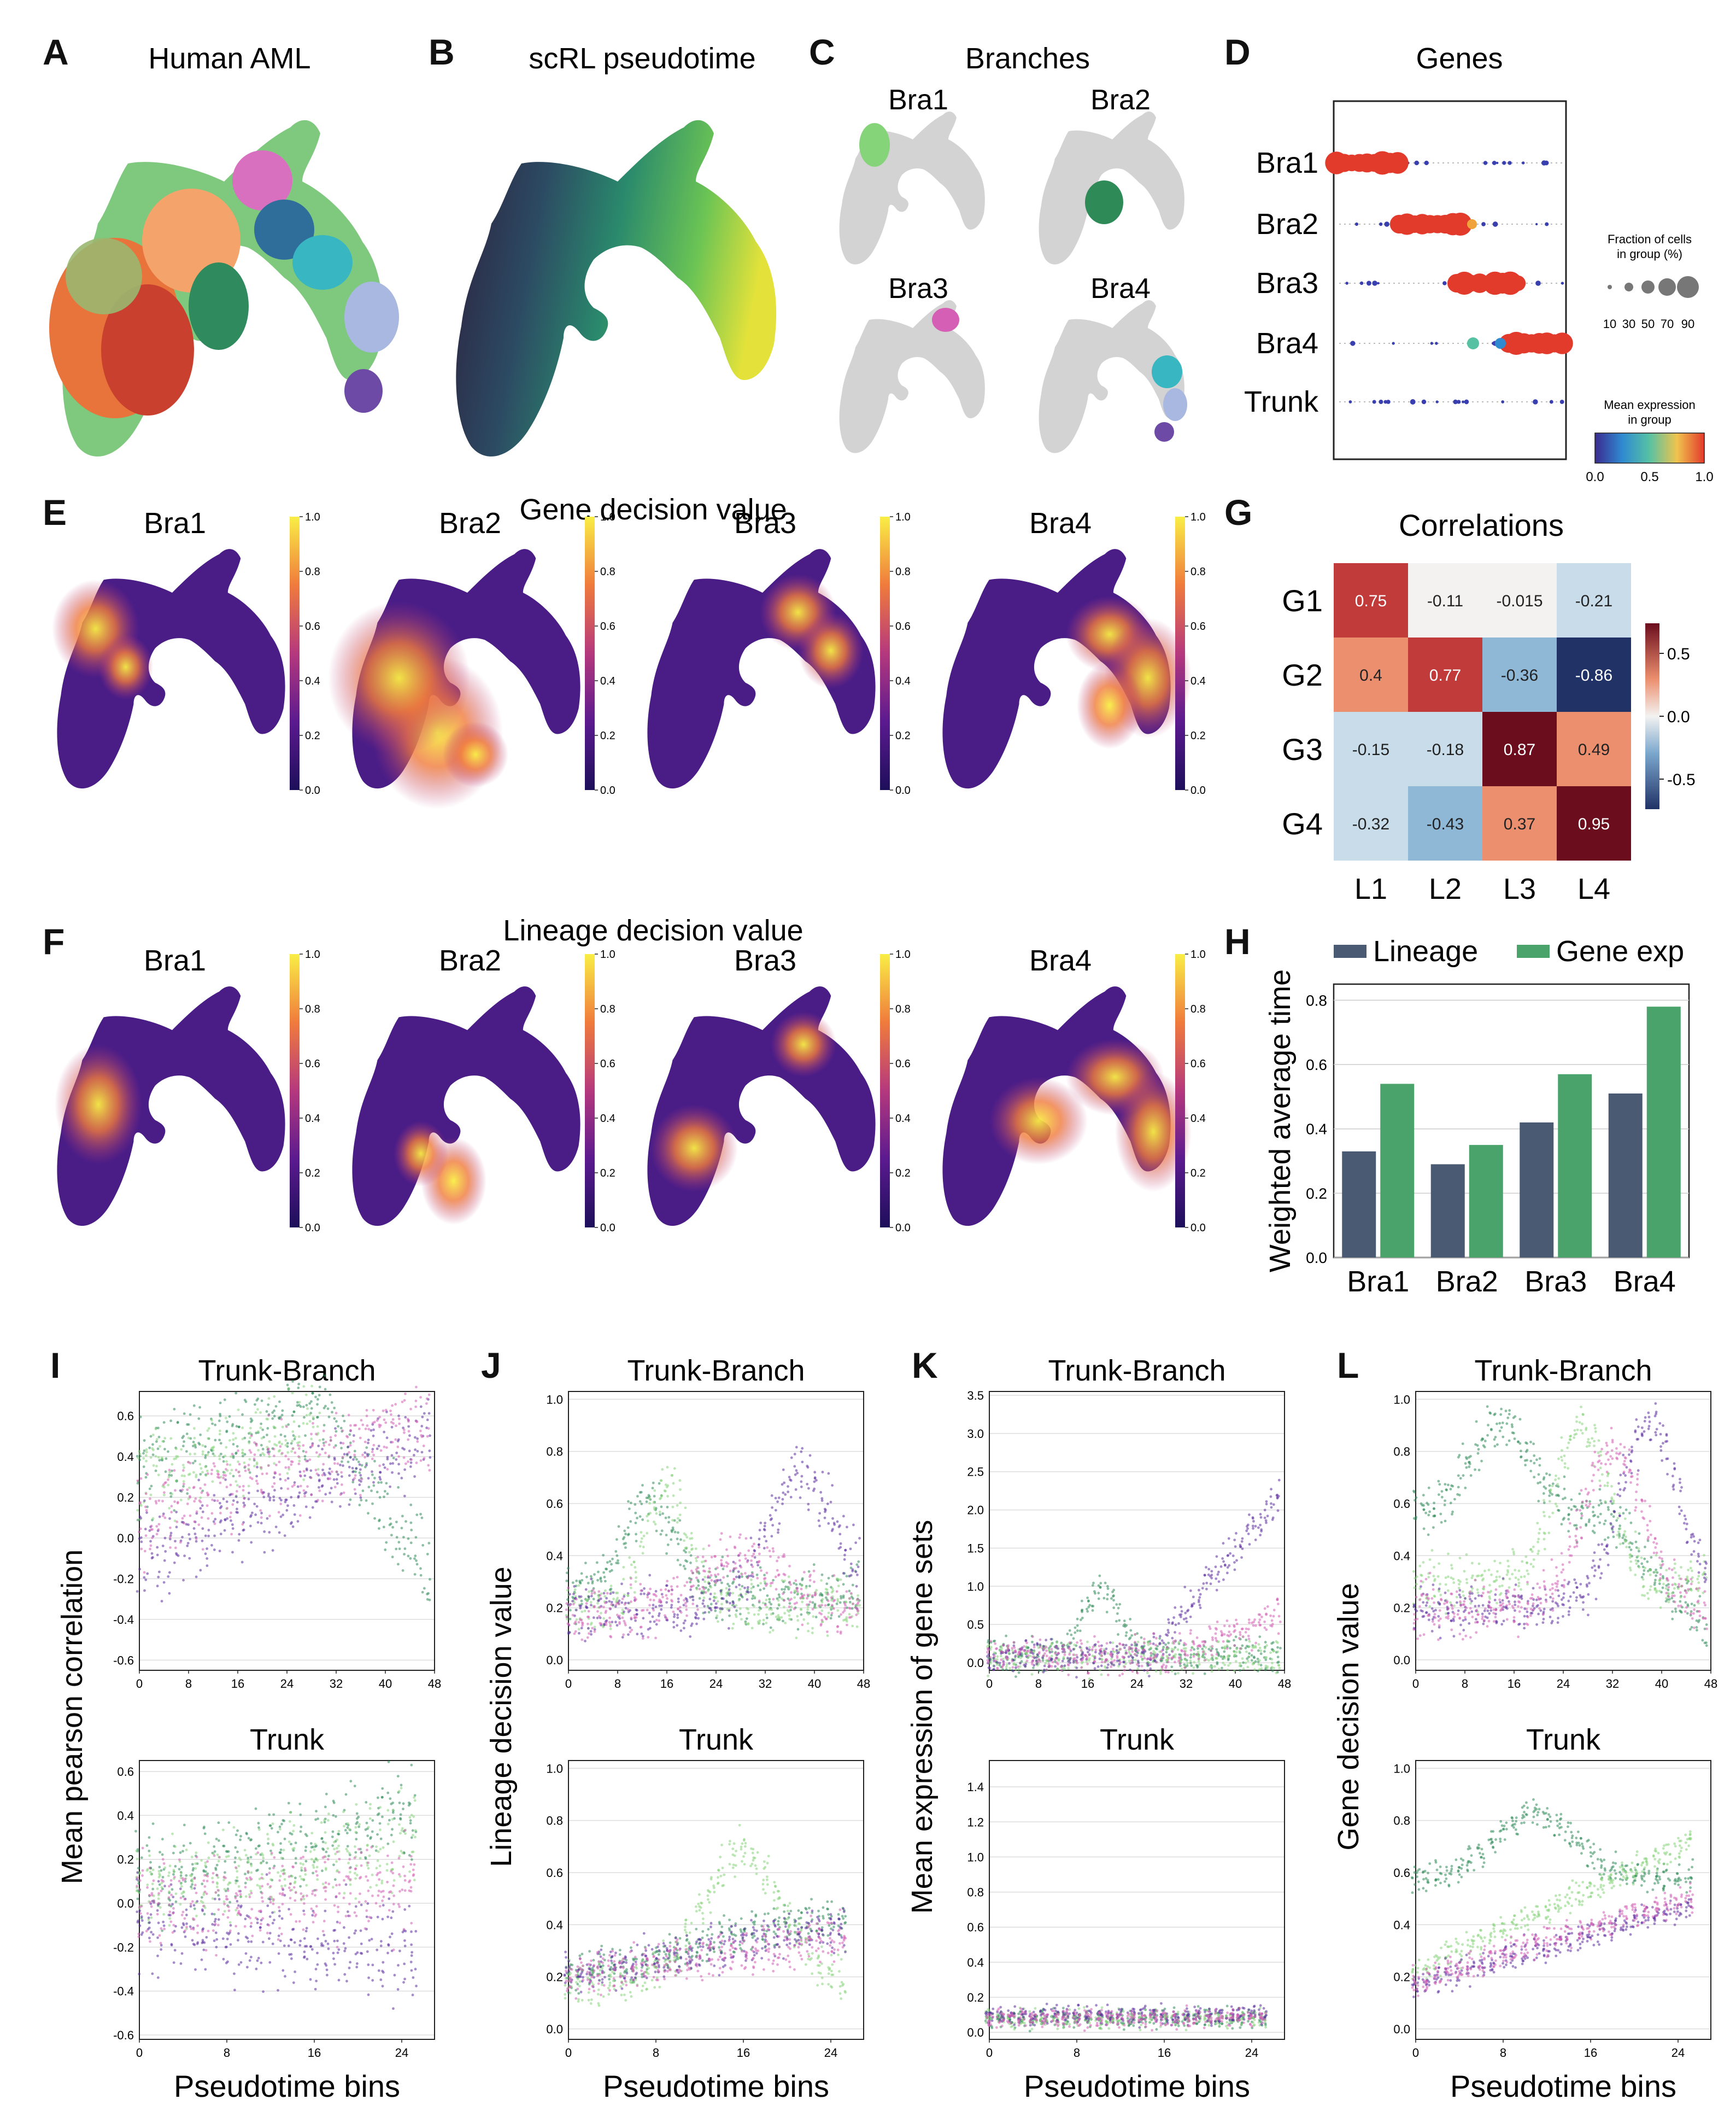 The width and height of the screenshot is (1736, 2117). Describe the element at coordinates (716, 1900) in the screenshot. I see `scatter-frame` at that location.